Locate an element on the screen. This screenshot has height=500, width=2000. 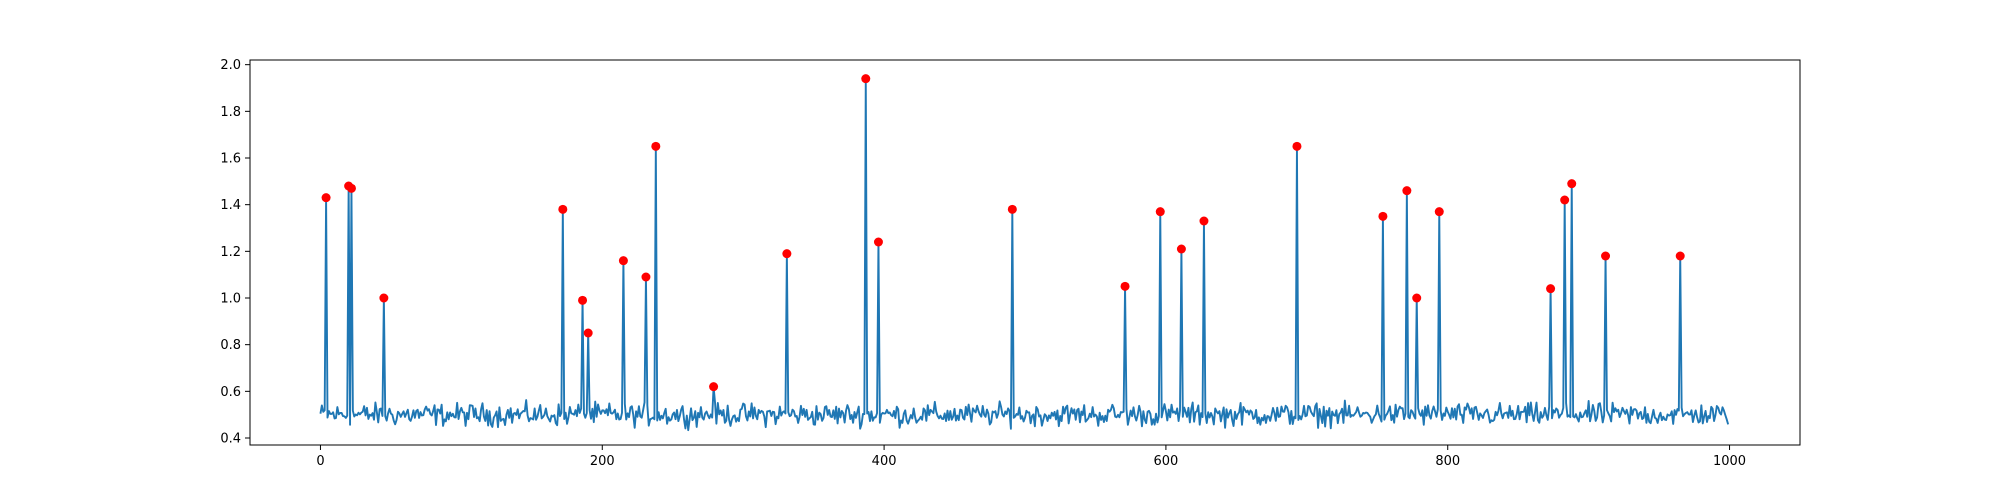
y-tick-label: 1.6 is located at coordinates (230, 159).